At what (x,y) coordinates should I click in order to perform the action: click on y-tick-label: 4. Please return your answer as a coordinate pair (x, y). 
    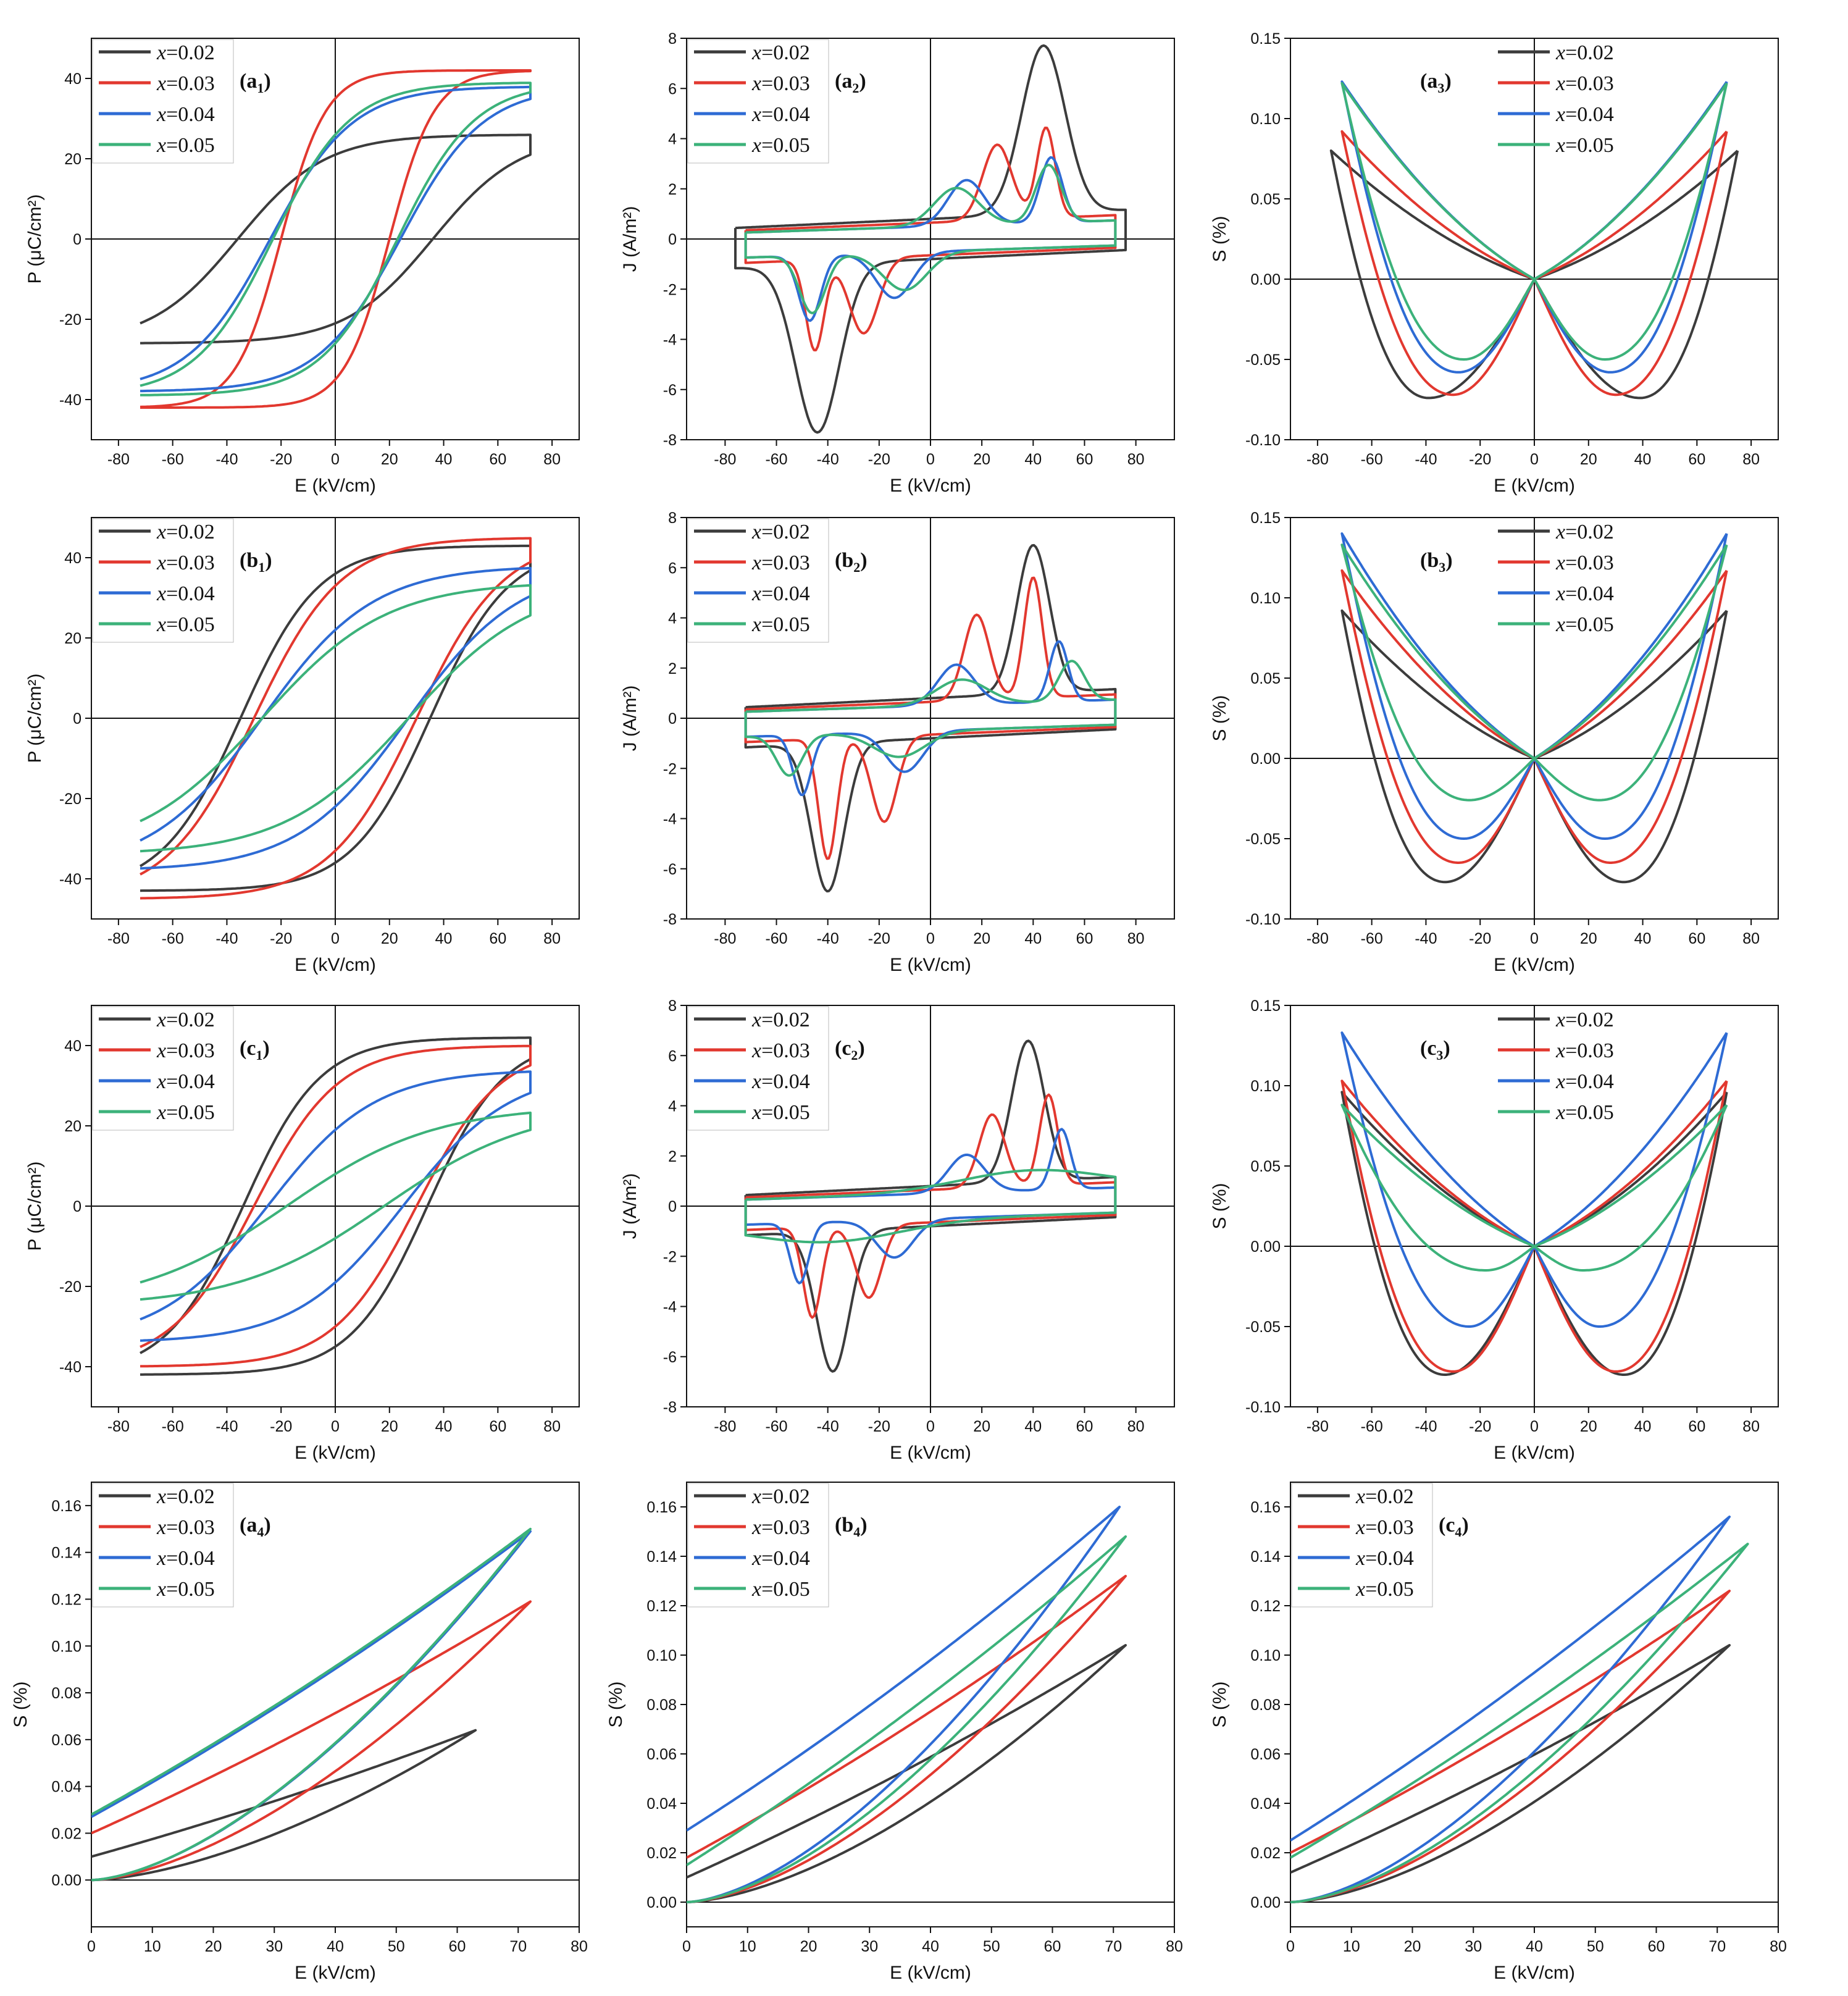
    Looking at the image, I should click on (673, 1106).